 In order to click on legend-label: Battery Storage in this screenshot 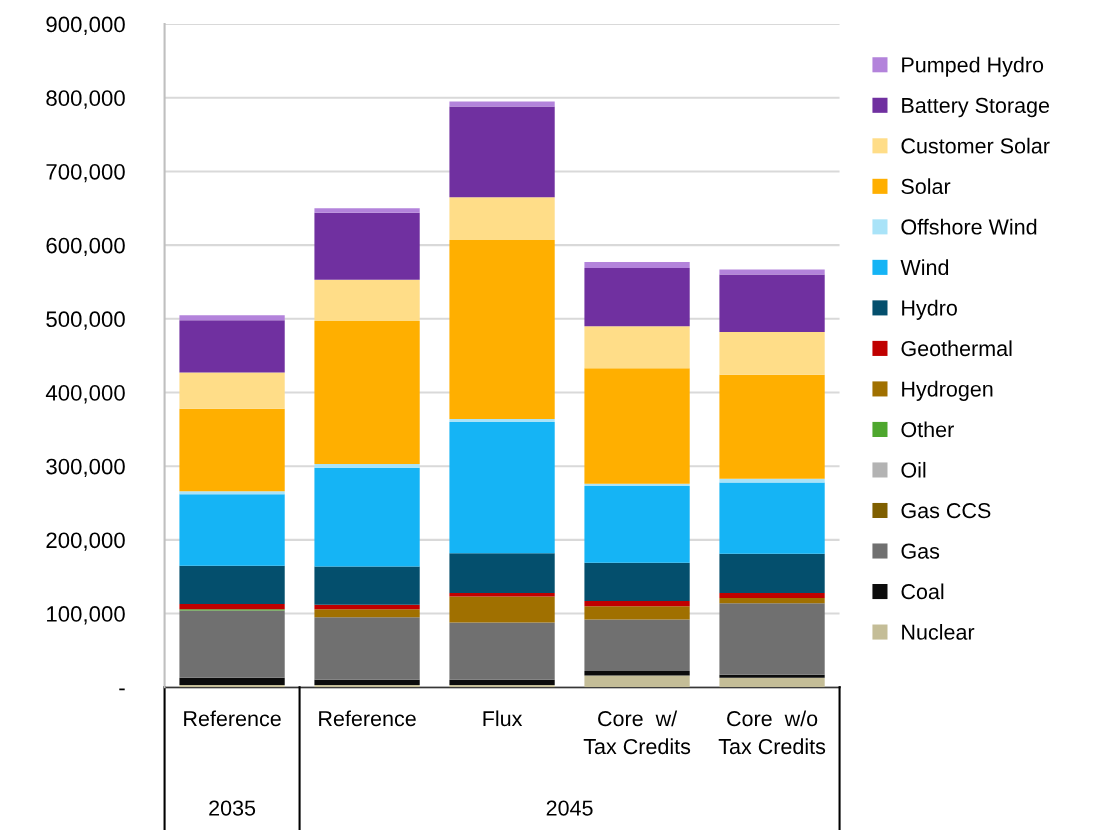, I will do `click(976, 107)`.